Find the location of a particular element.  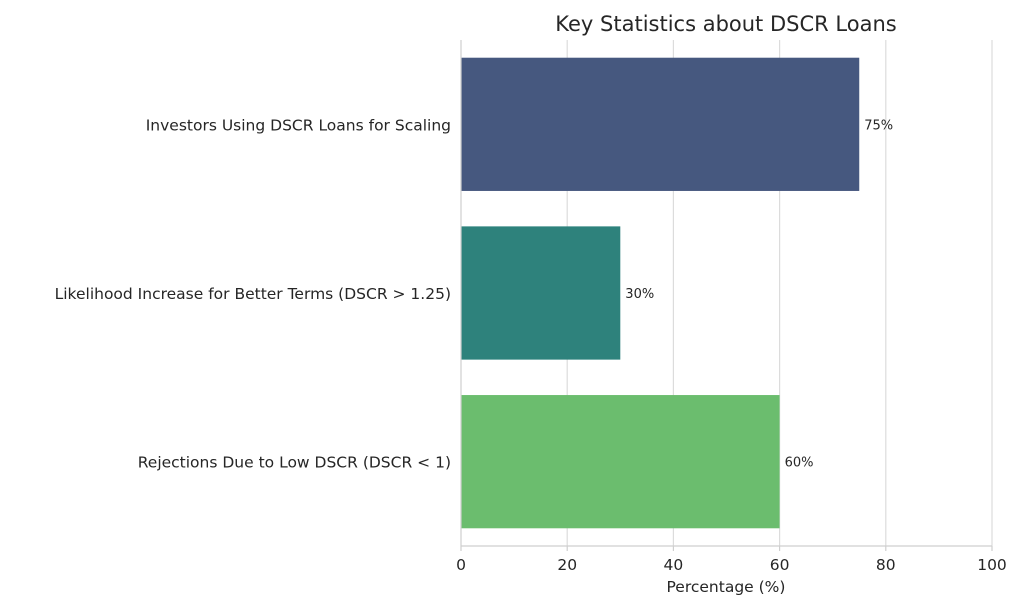

x-axis-title: Percentage (%) is located at coordinates (726, 587).